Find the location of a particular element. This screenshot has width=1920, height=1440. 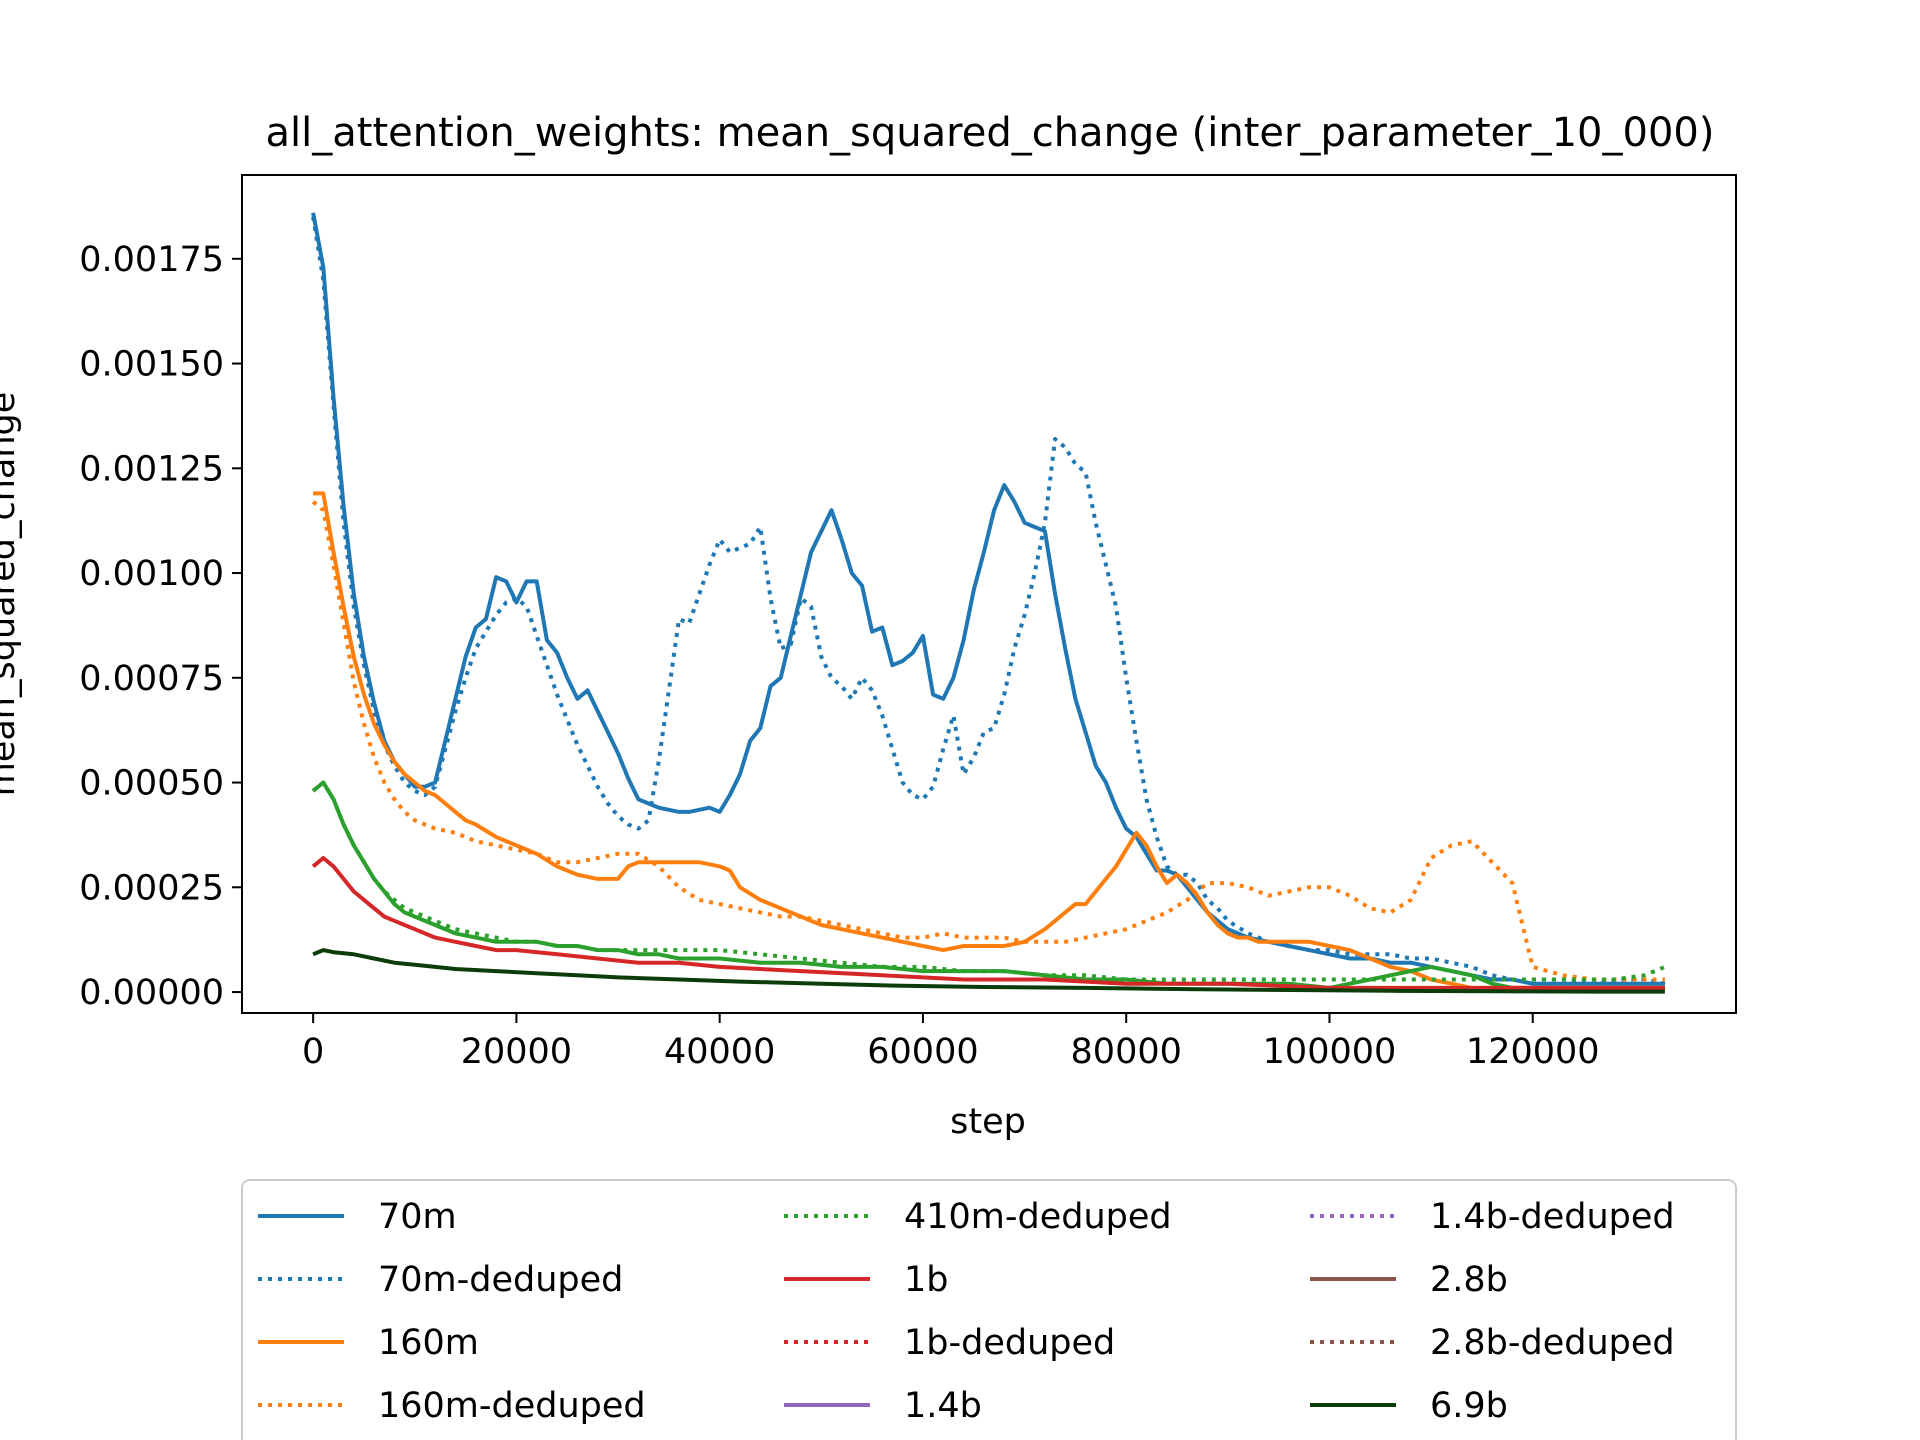

x-axis: 0 20000 40000 60000 80000 100000 120000 is located at coordinates (951, 1042).